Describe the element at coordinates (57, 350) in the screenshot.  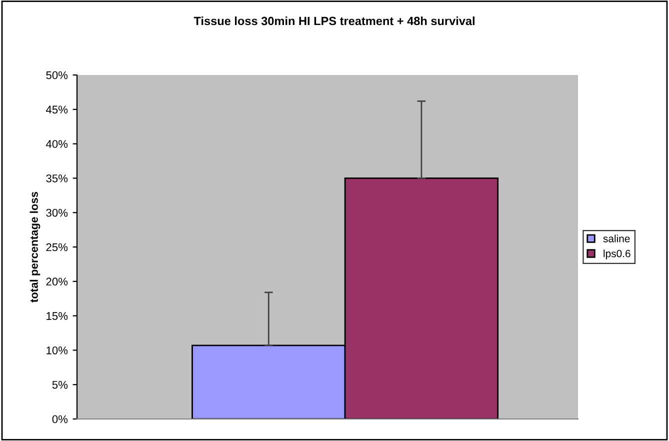
I see `y-tick-label: 10%` at that location.